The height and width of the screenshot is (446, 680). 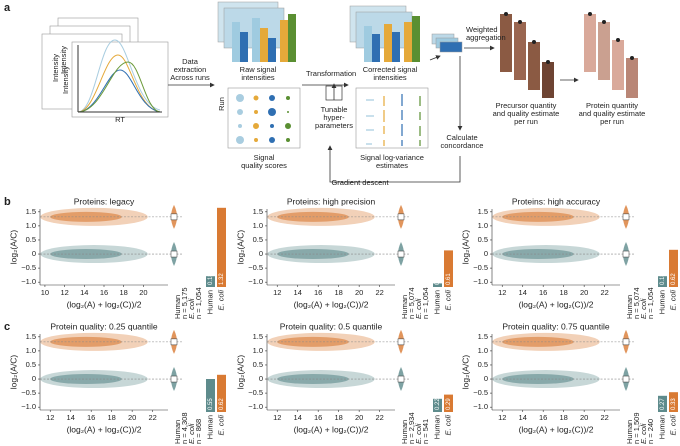 What do you see at coordinates (486, 37) in the screenshot?
I see `label: aggregation` at bounding box center [486, 37].